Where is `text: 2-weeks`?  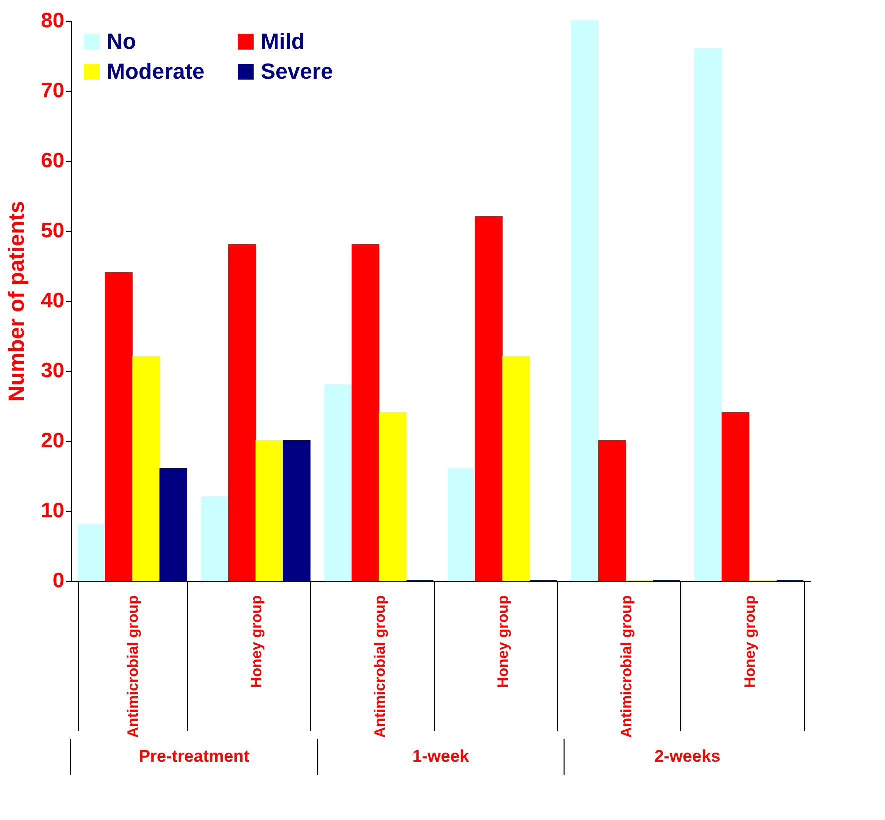
text: 2-weeks is located at coordinates (687, 756).